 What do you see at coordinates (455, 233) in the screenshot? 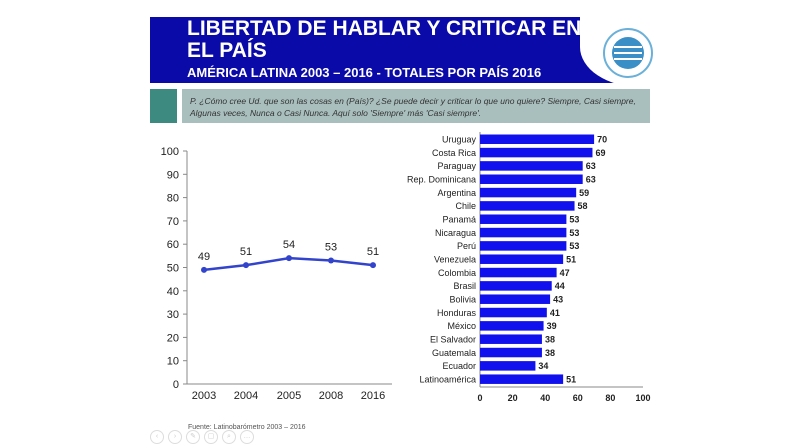
I see `bar-category-label: Nicaragua` at bounding box center [455, 233].